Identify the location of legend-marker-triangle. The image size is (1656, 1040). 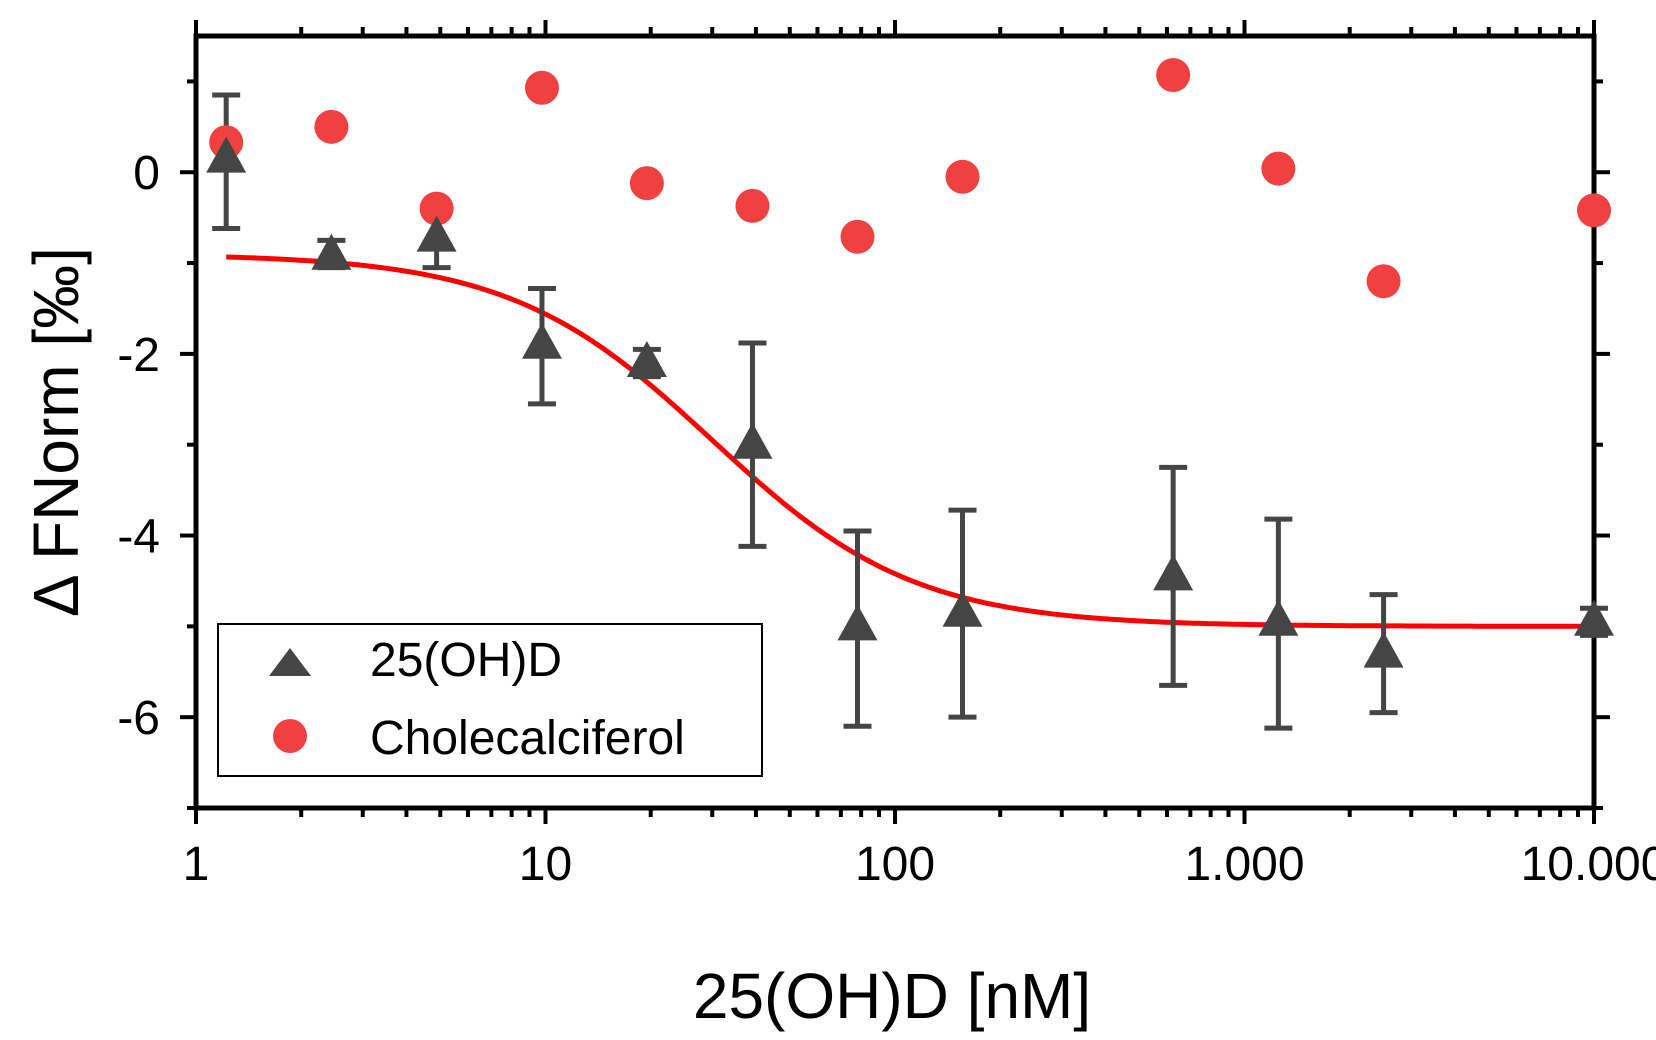
(290, 662).